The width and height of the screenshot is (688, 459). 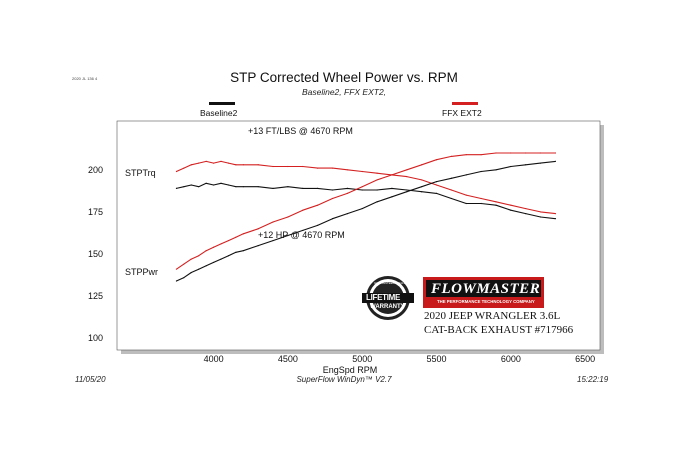 What do you see at coordinates (95, 254) in the screenshot?
I see `y-tick-label: 150` at bounding box center [95, 254].